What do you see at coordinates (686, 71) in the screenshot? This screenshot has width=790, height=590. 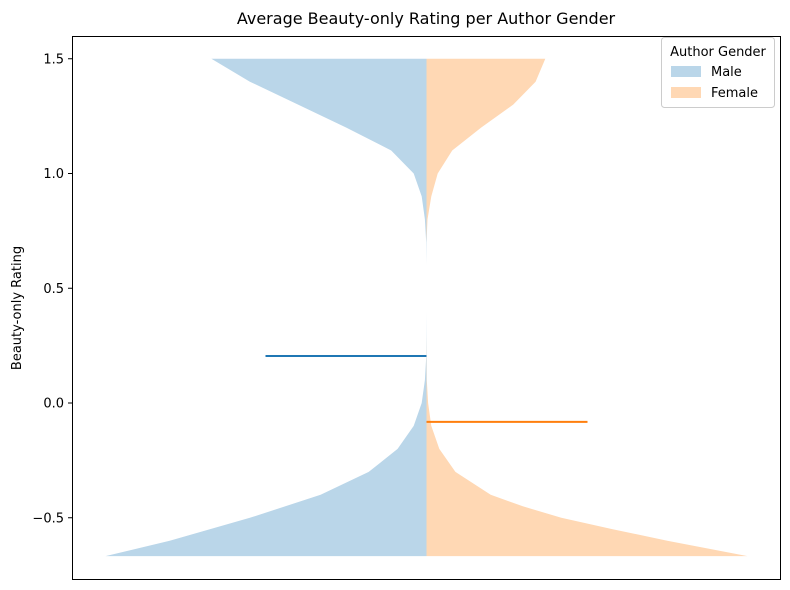 I see `legend-swatch-male` at bounding box center [686, 71].